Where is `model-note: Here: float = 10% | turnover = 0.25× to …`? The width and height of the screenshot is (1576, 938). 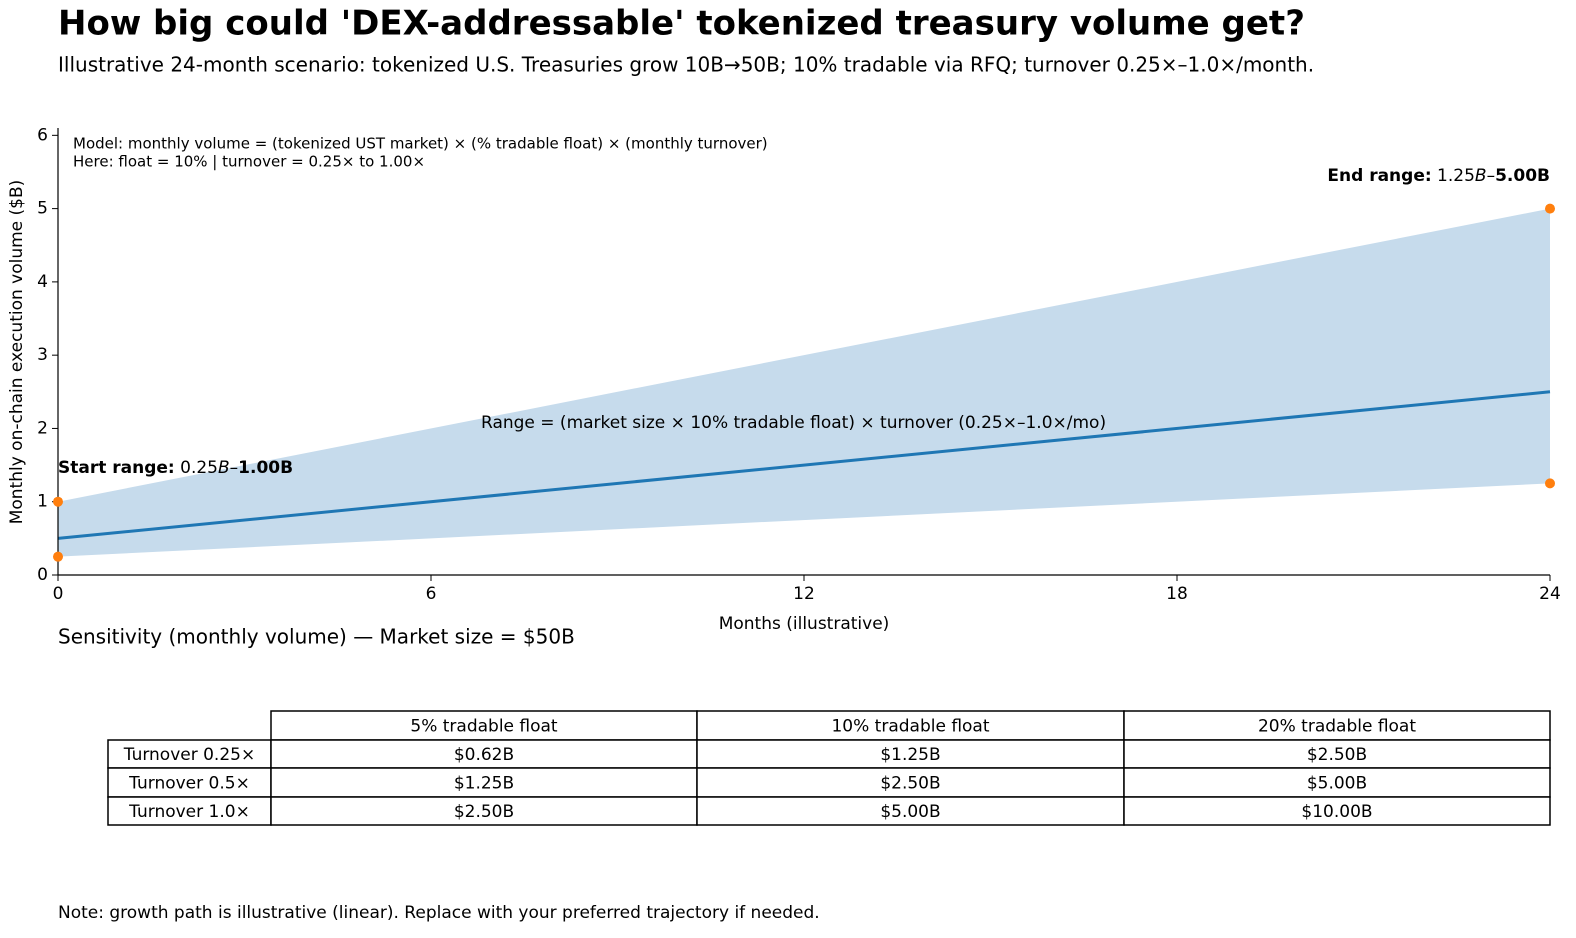
model-note: Here: float = 10% | turnover = 0.25× to … is located at coordinates (249, 162).